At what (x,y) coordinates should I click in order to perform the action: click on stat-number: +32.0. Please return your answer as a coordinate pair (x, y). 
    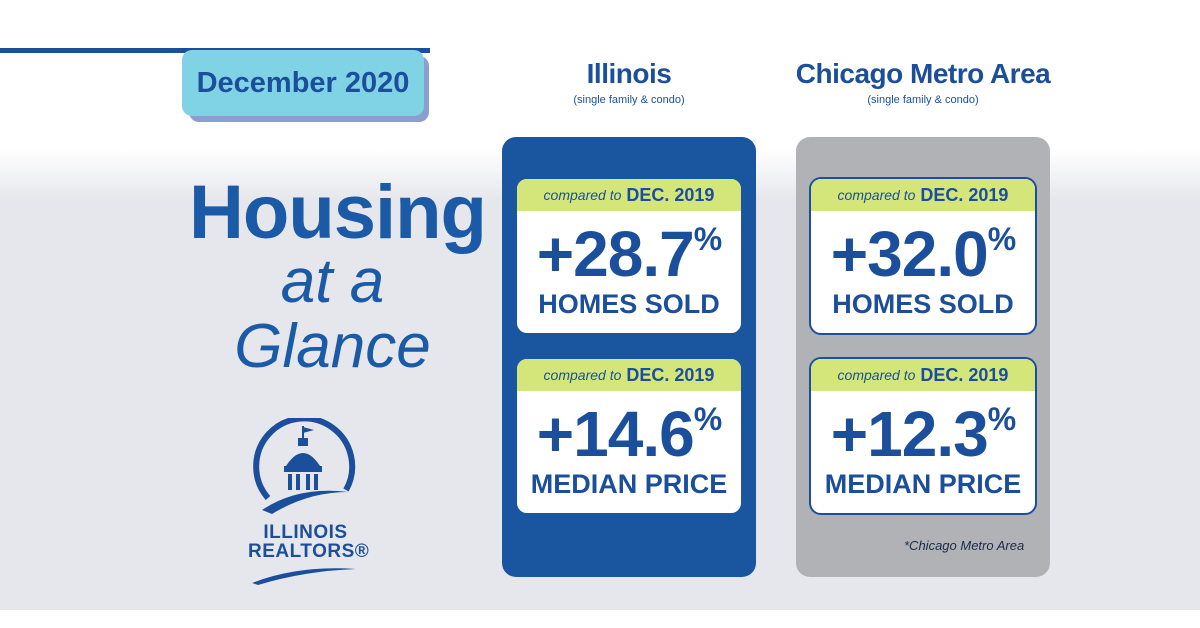
    Looking at the image, I should click on (909, 254).